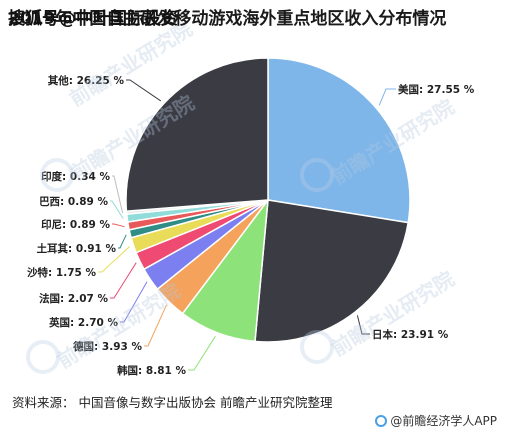  What do you see at coordinates (443, 421) in the screenshot?
I see `brand-label: @前瞻经济学人APP` at bounding box center [443, 421].